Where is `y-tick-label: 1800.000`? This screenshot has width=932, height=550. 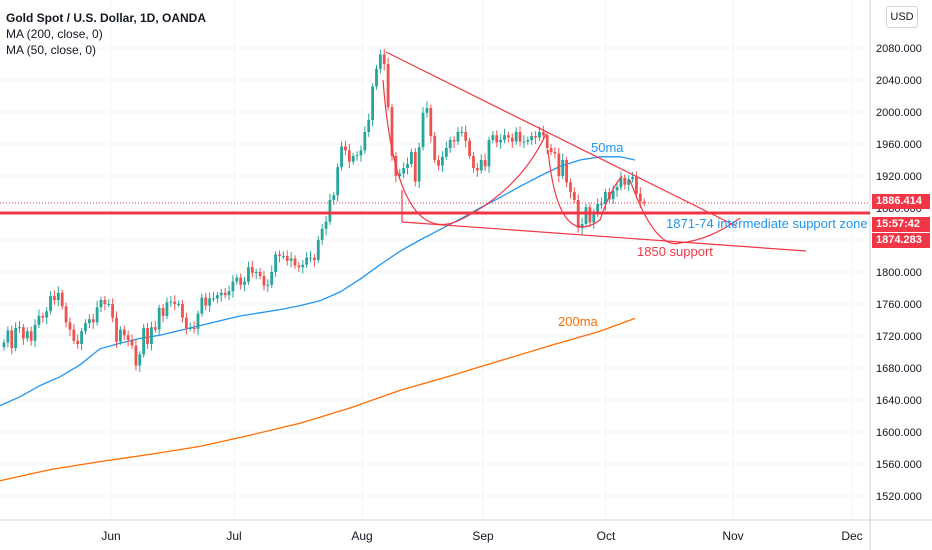
y-tick-label: 1800.000 is located at coordinates (899, 273).